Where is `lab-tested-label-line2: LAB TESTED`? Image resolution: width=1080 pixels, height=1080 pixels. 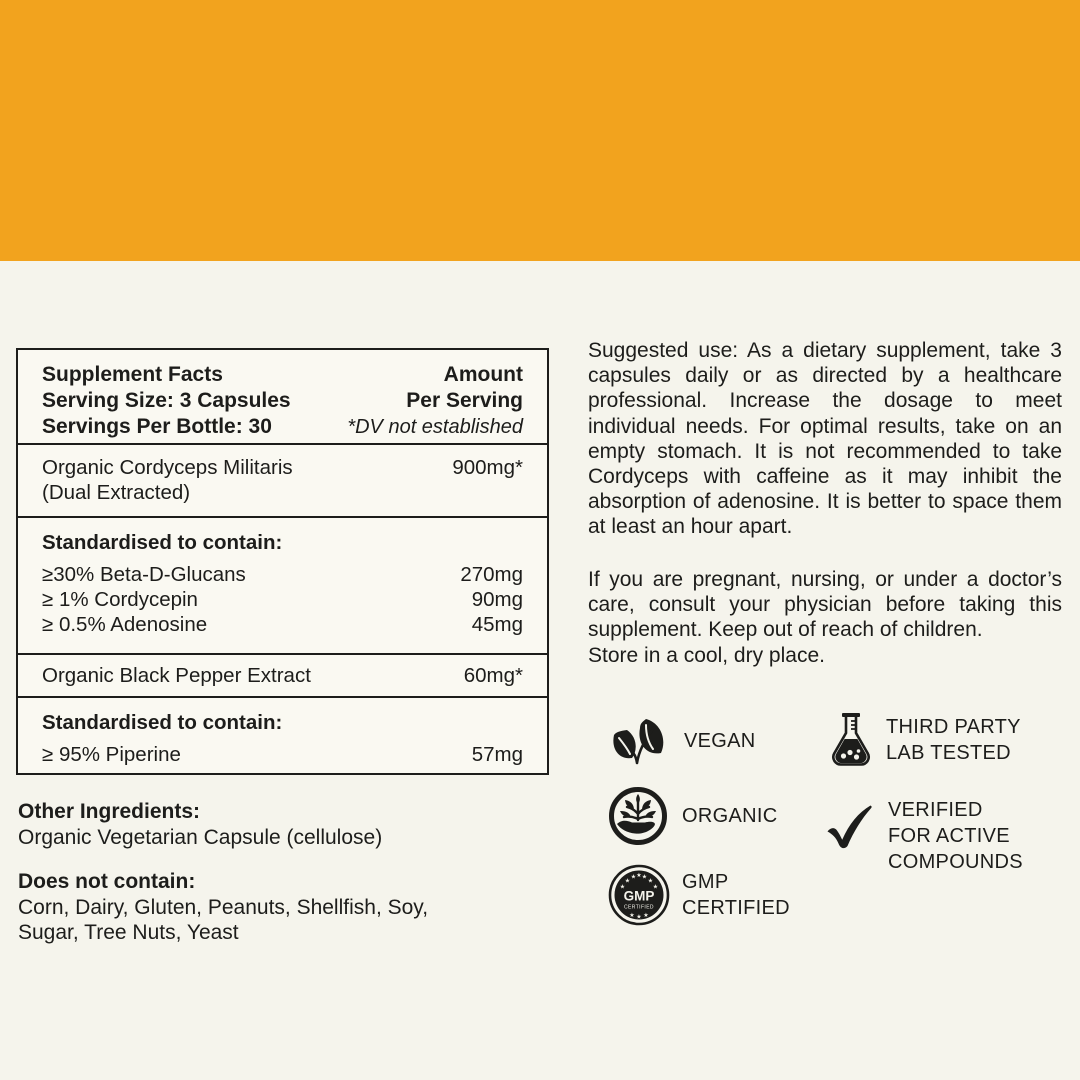 lab-tested-label-line2: LAB TESTED is located at coordinates (948, 753).